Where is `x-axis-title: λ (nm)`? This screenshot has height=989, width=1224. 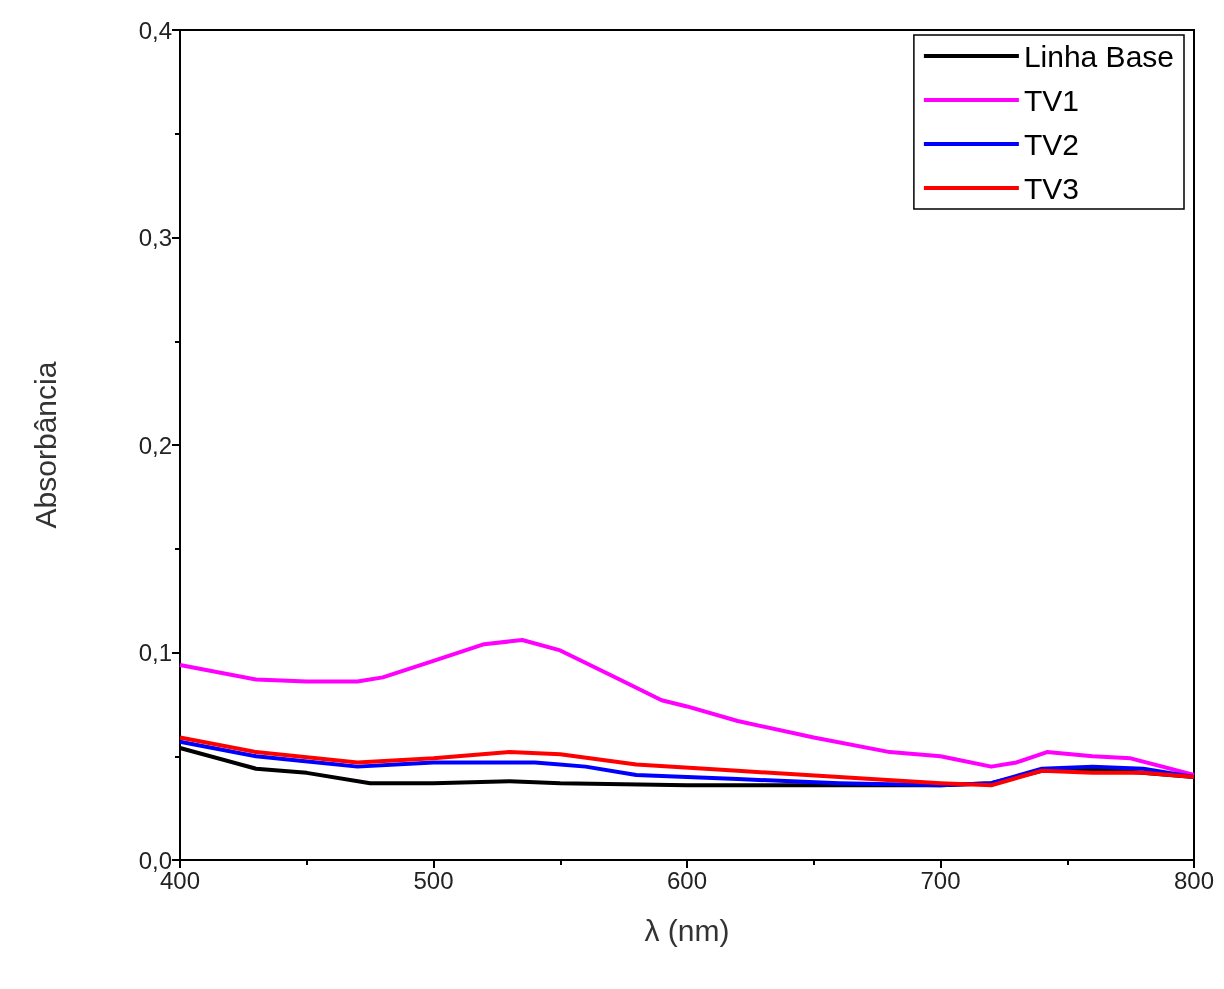 x-axis-title: λ (nm) is located at coordinates (687, 930).